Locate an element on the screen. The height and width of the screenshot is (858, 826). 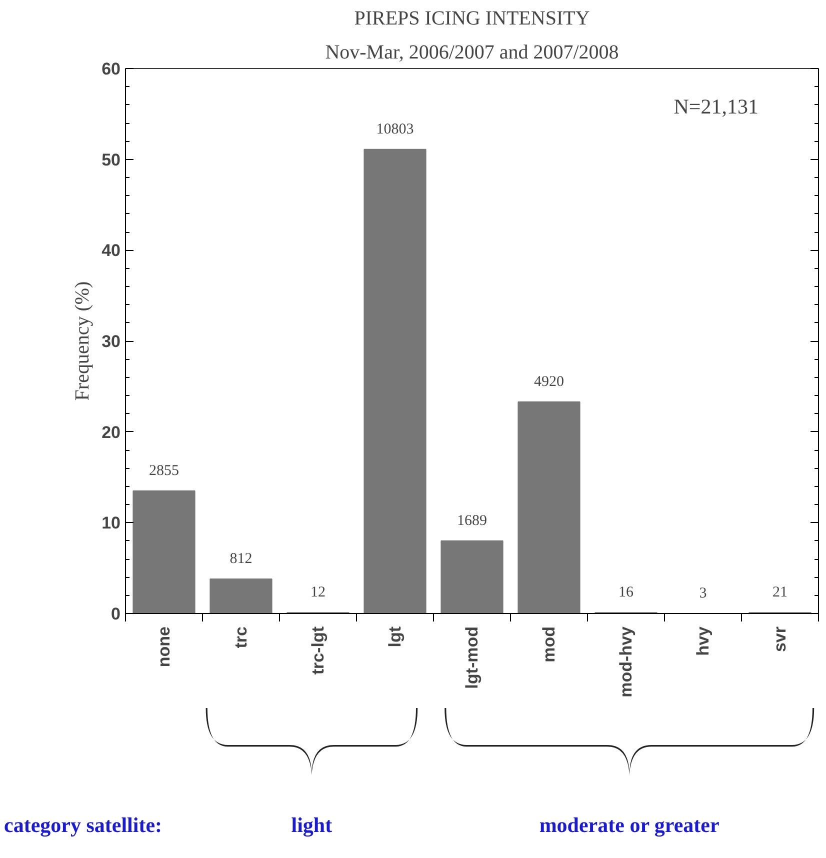
x-tick-label: lgt-mod is located at coordinates (472, 657).